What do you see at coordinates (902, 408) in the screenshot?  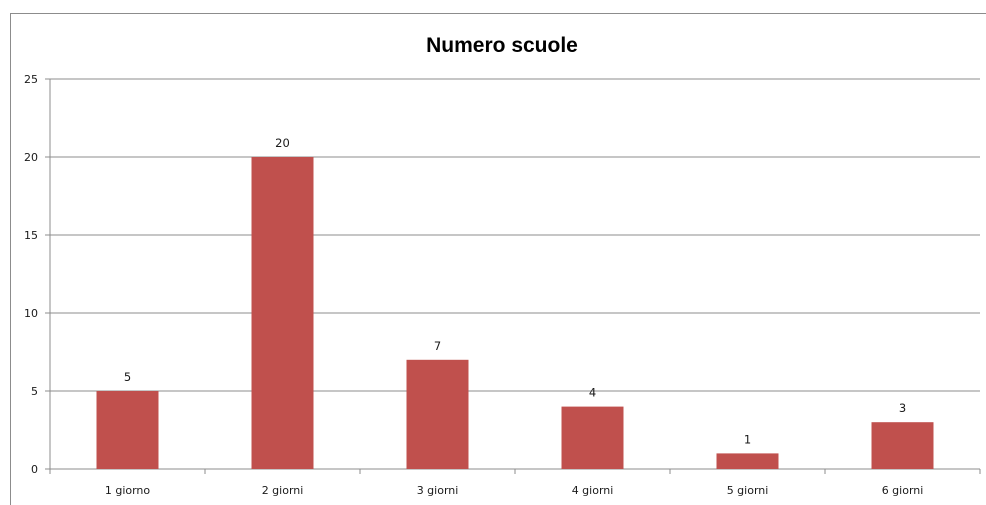 I see `data-label: 3` at bounding box center [902, 408].